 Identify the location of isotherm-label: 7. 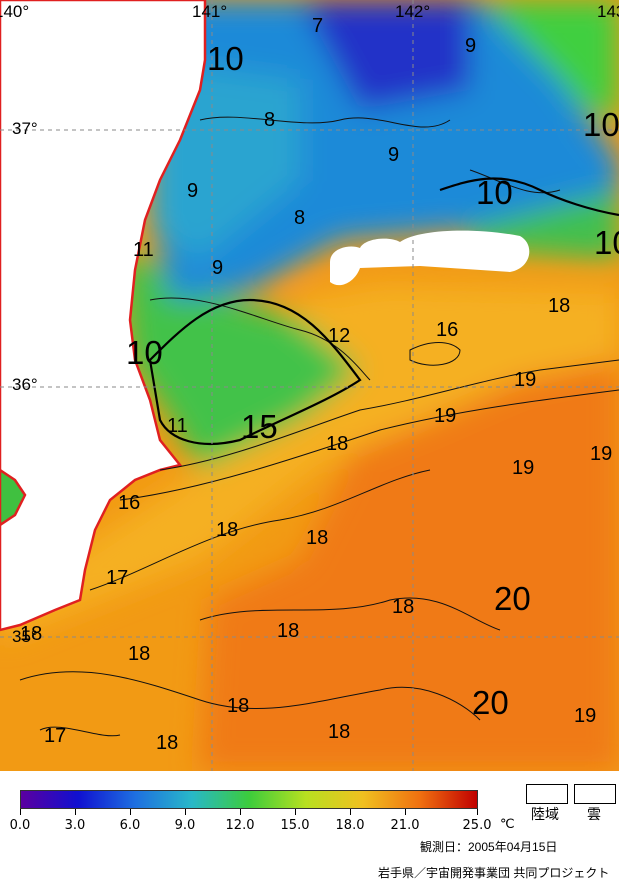
(318, 26).